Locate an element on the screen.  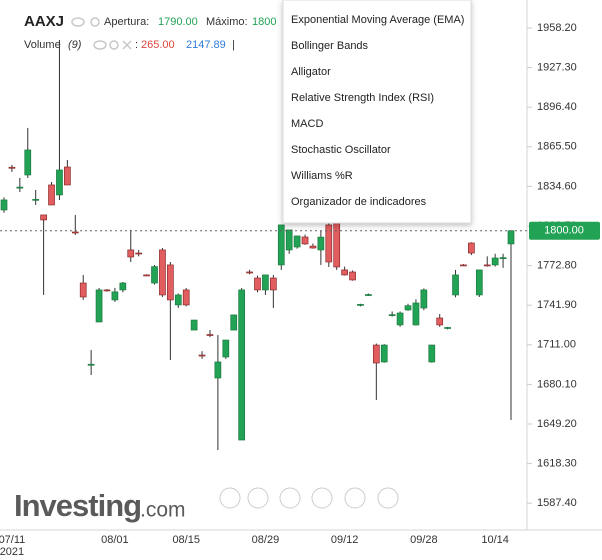
menu-item: Bollinger Bands is located at coordinates (330, 46).